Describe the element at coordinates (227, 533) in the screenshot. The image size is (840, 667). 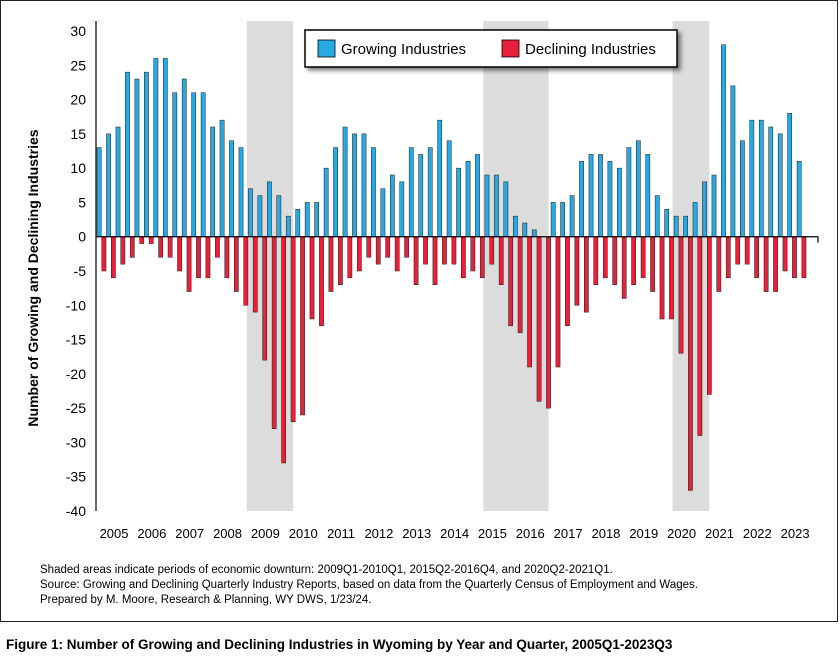
I see `x-tick-label: 2008` at that location.